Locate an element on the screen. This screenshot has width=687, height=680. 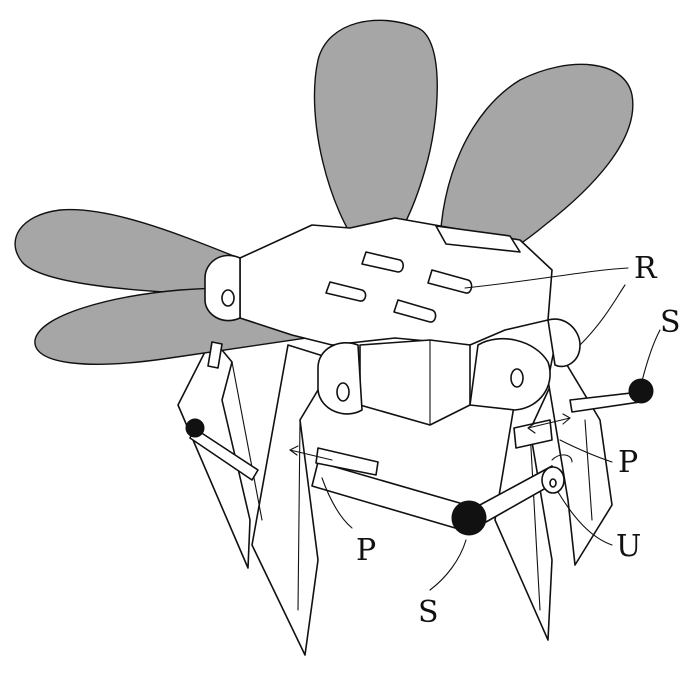
joint-front-right is located at coordinates (510, 374).